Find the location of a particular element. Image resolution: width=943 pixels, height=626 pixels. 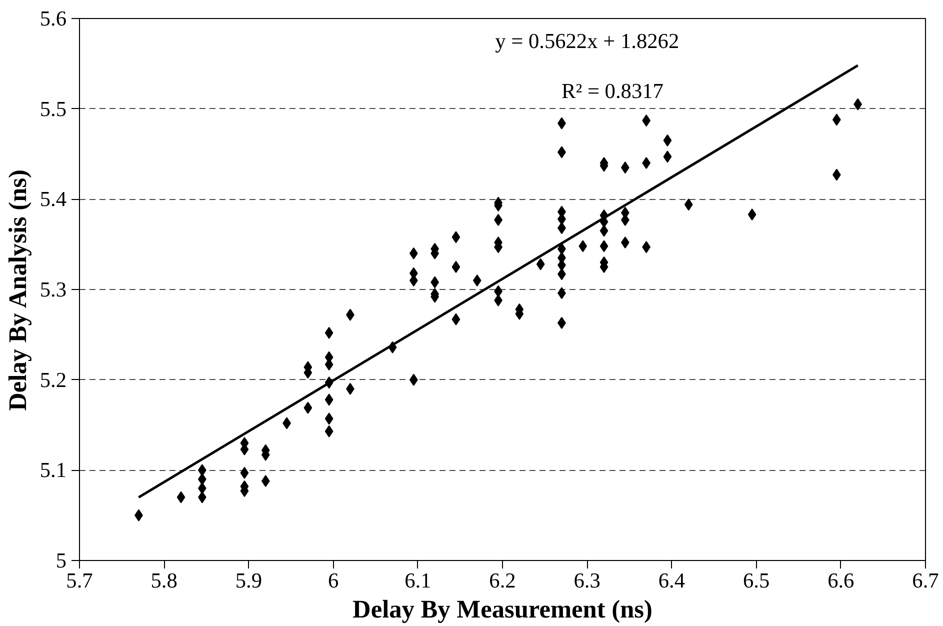

y-axis-title: Delay By Analysis (ns) is located at coordinates (18, 290).